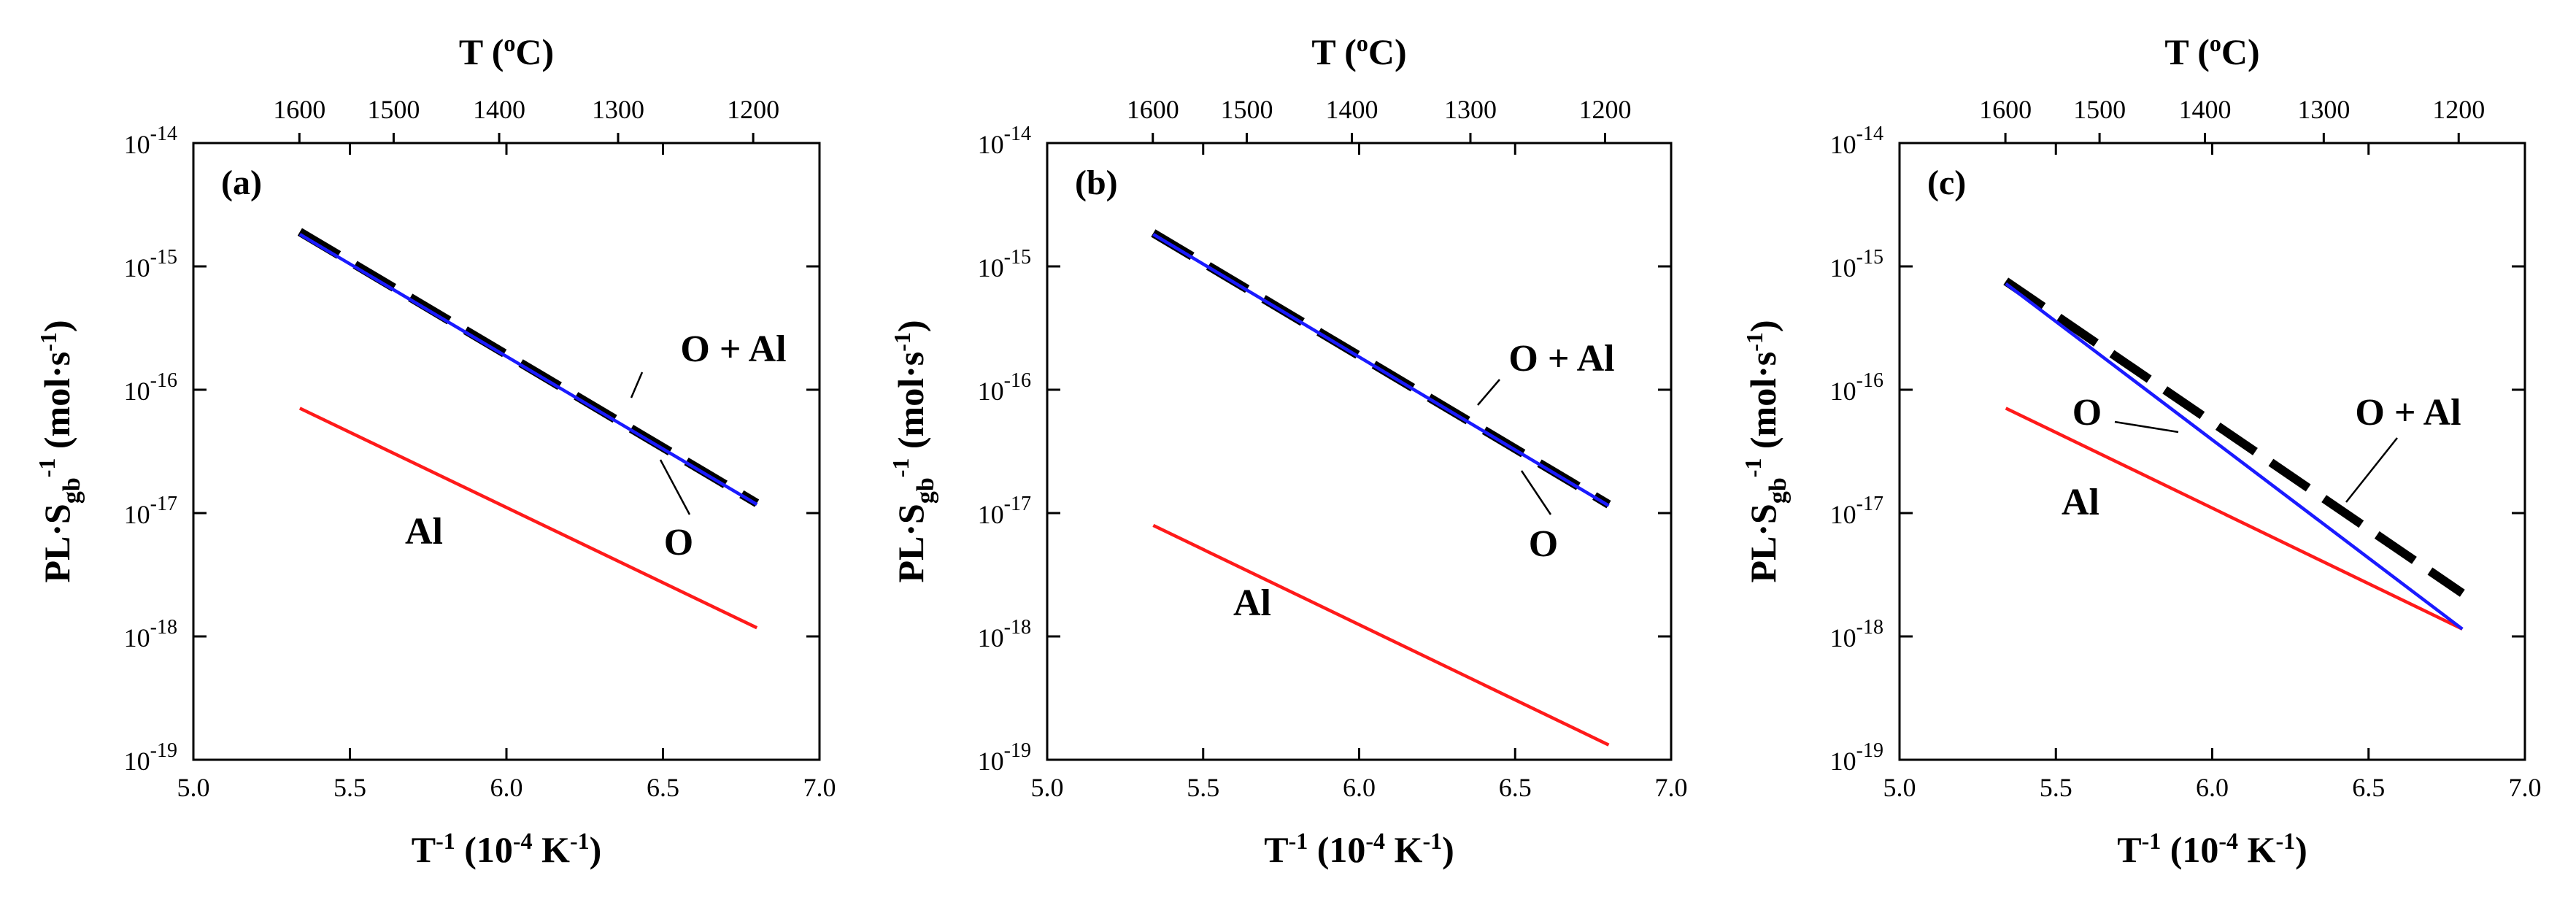 This screenshot has width=2576, height=905. Describe the element at coordinates (1096, 182) in the screenshot. I see `panel-label: (b)` at that location.